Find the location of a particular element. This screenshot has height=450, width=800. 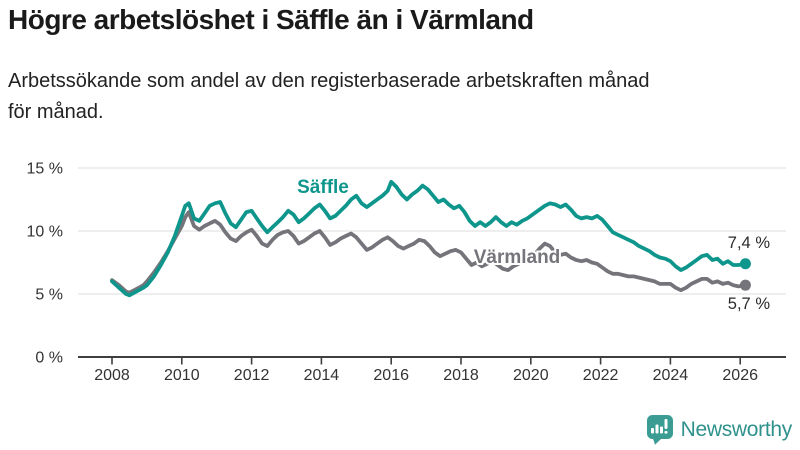

saffle-endpoint-dot is located at coordinates (745, 264).